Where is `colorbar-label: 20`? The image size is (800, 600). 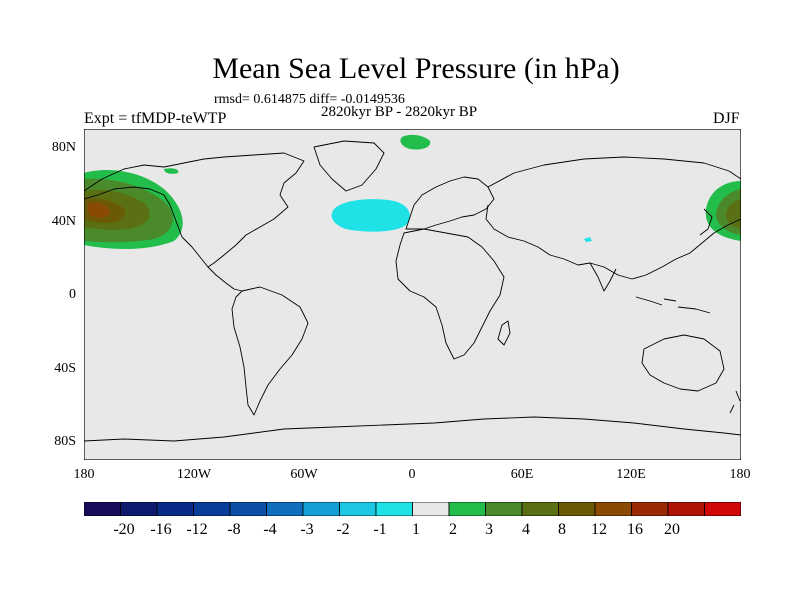
colorbar-label: 20 is located at coordinates (672, 529).